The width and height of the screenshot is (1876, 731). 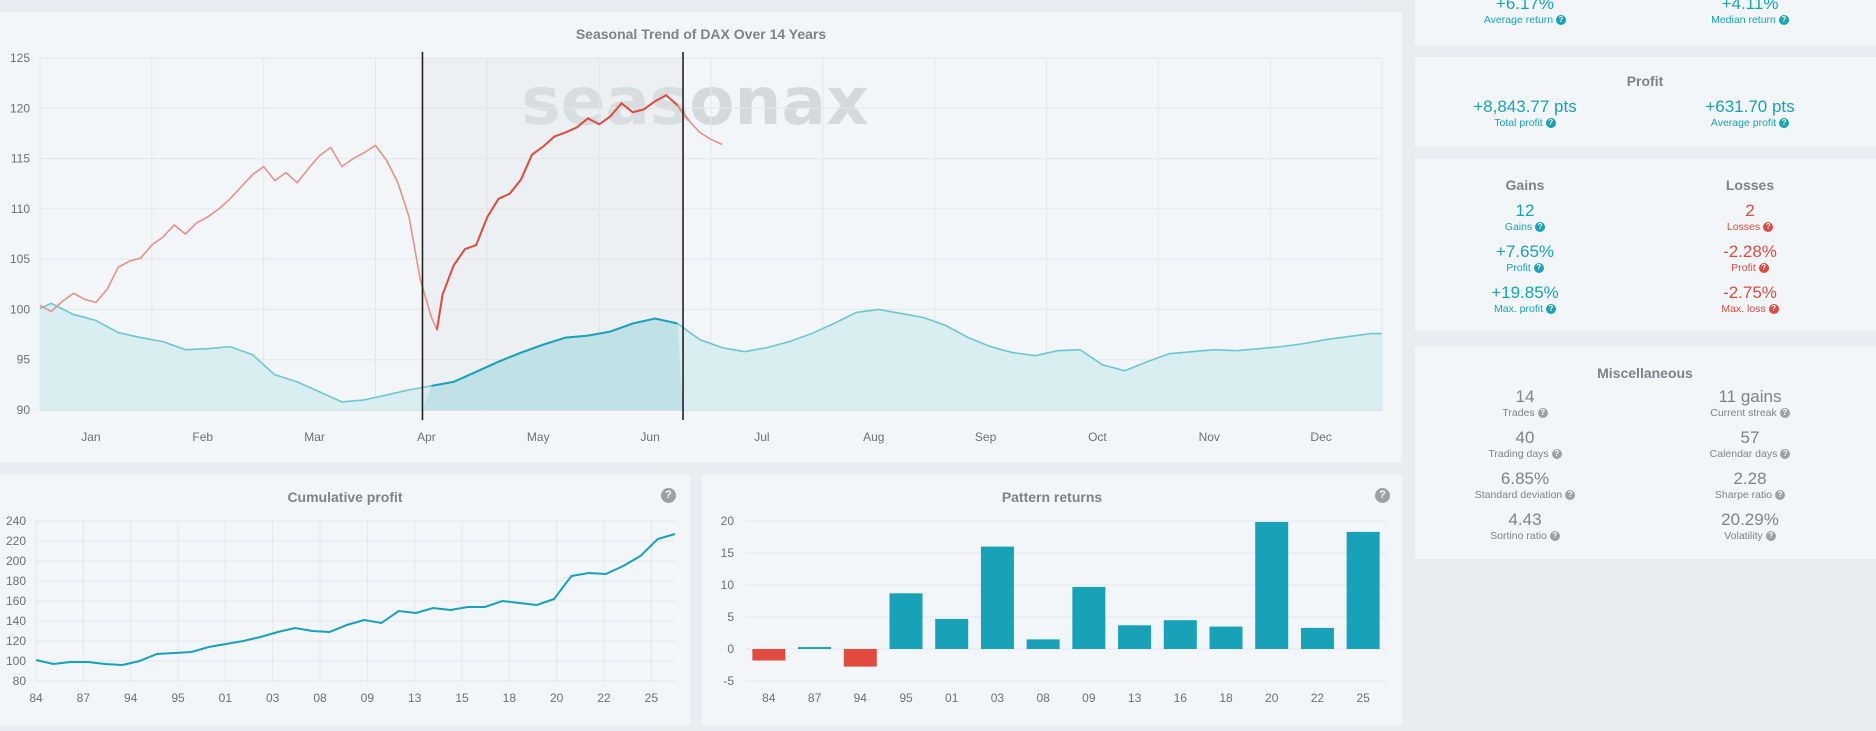 What do you see at coordinates (16, 521) in the screenshot?
I see `y-tick-label: 240` at bounding box center [16, 521].